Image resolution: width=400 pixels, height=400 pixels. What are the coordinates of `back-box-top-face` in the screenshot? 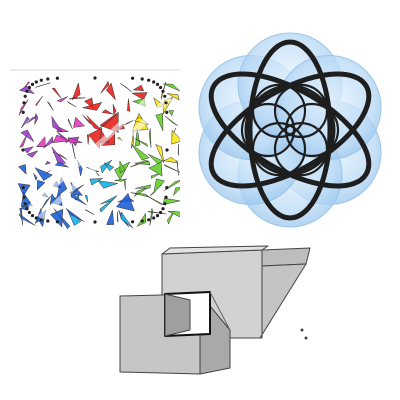 It's located at (215, 250).